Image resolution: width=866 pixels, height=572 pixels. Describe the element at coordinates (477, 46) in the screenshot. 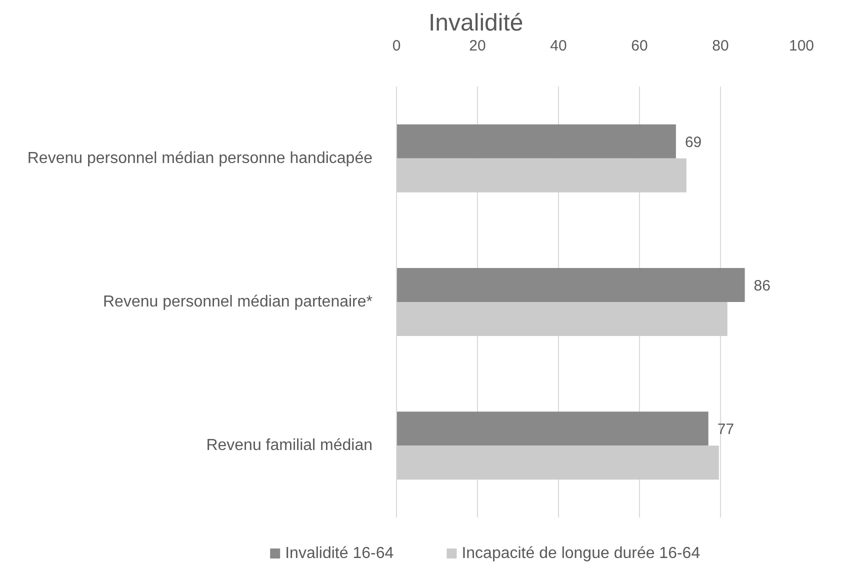

I see `x-tick-label: 20` at that location.